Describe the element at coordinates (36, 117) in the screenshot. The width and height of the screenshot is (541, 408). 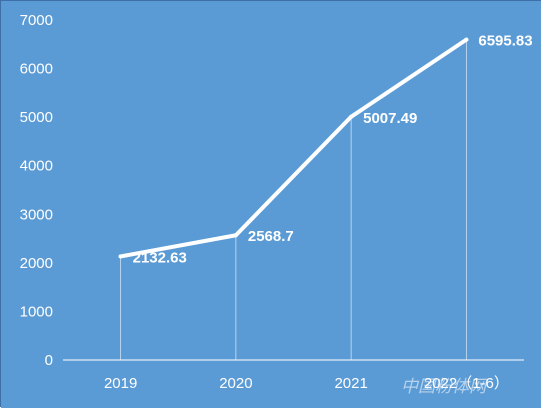
I see `y-tick-label: 5000` at that location.